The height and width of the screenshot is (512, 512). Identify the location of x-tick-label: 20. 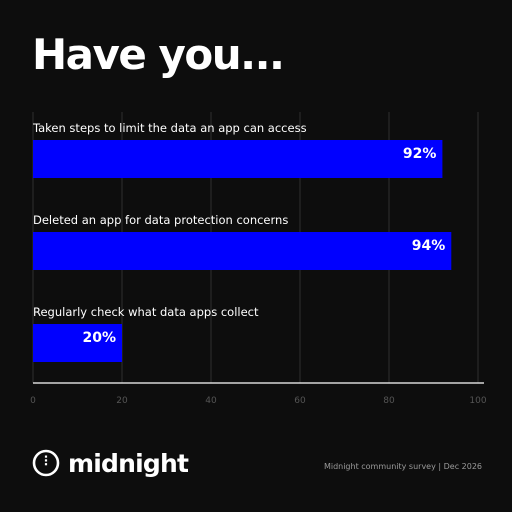
(122, 401).